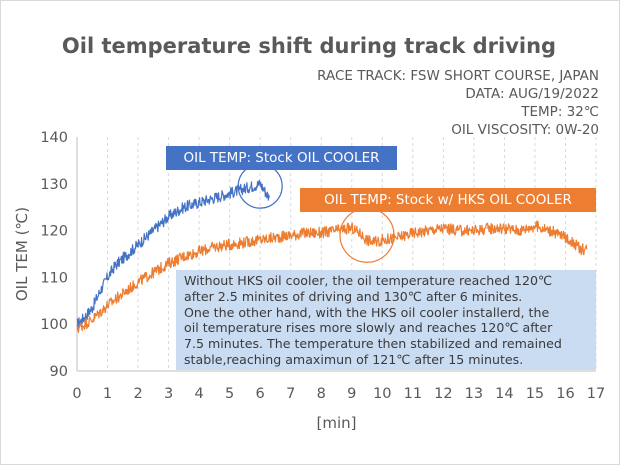  Describe the element at coordinates (560, 112) in the screenshot. I see `info-temp: TEMP: 32℃` at that location.